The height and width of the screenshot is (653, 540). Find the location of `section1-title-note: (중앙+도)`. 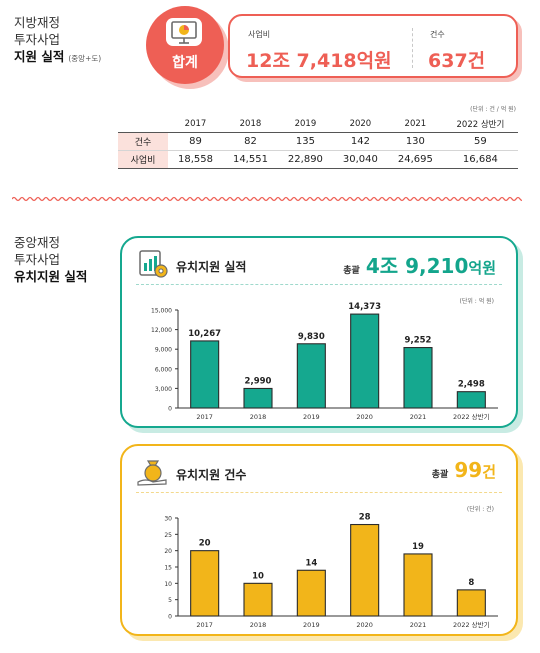

section1-title-note: (중앙+도) is located at coordinates (85, 58).